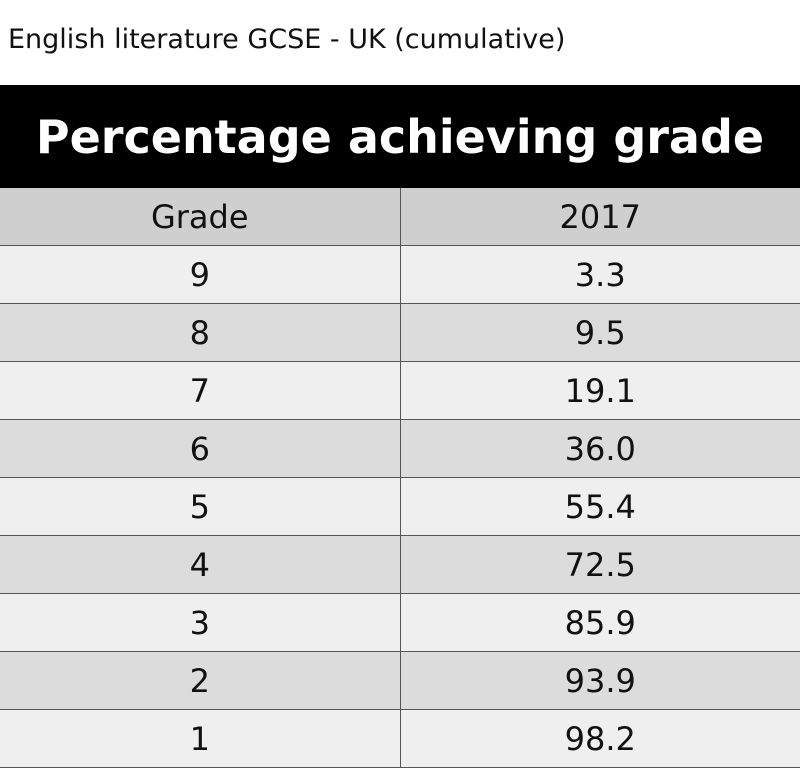  Describe the element at coordinates (600, 506) in the screenshot. I see `value-cell: 55.4` at that location.